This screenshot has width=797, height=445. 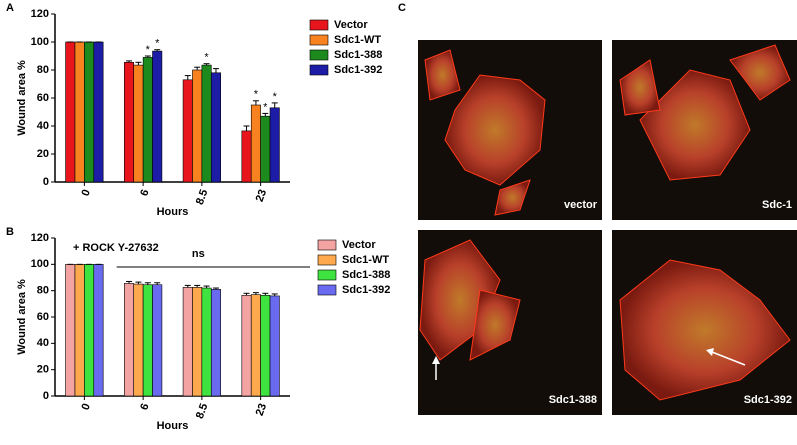 What do you see at coordinates (581, 205) in the screenshot?
I see `image-label: vector` at bounding box center [581, 205].